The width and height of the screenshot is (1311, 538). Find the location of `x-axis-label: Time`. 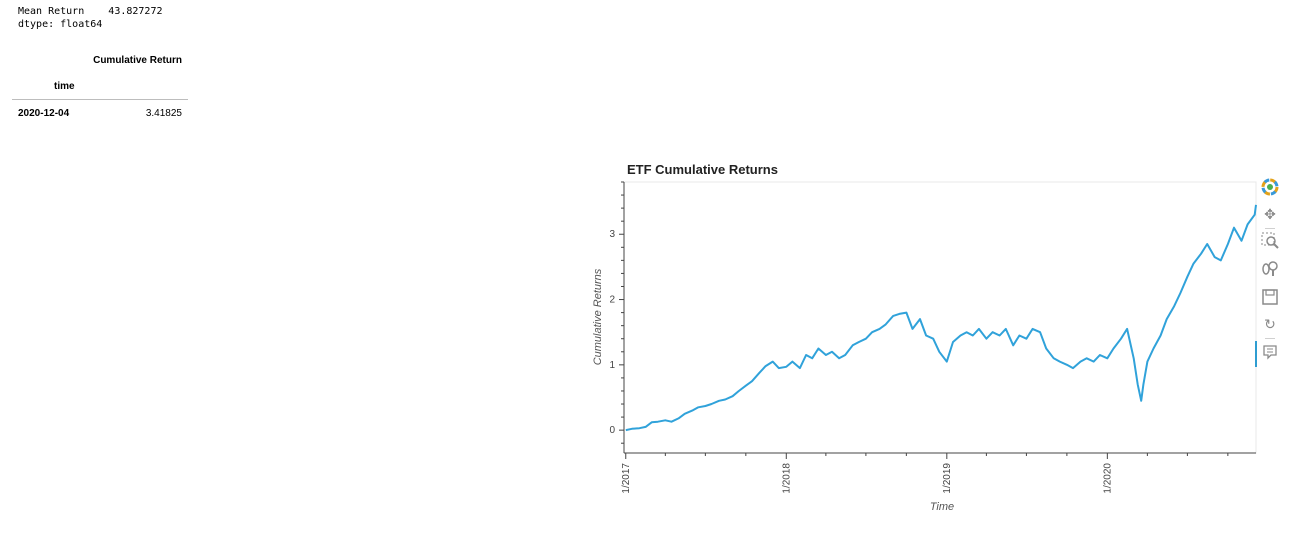

x-axis-label: Time is located at coordinates (942, 507).